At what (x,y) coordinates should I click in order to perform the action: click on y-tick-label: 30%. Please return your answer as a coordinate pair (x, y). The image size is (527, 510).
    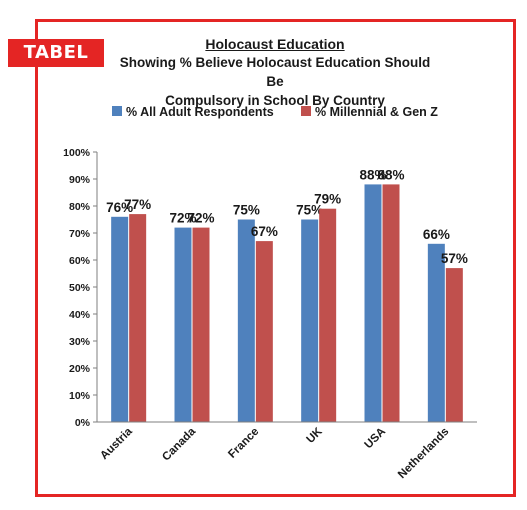
    Looking at the image, I should click on (80, 342).